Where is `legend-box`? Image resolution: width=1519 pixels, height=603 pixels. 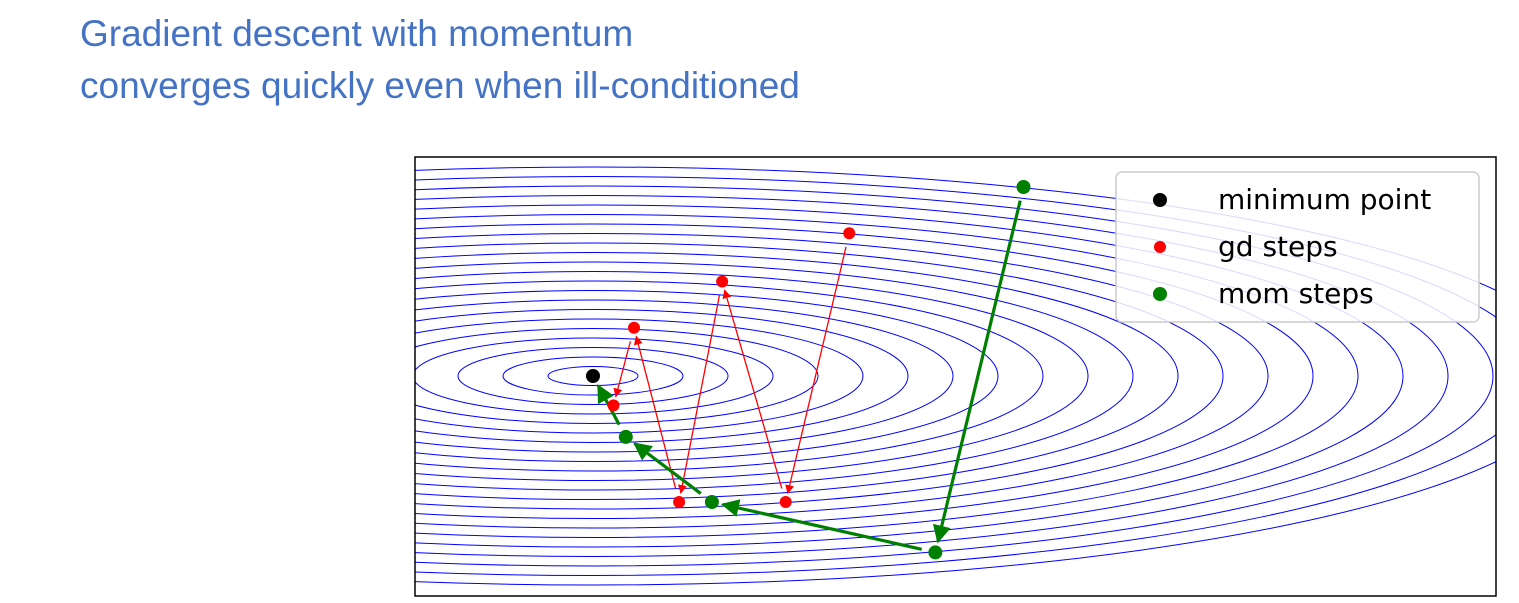
legend-box is located at coordinates (1297, 247).